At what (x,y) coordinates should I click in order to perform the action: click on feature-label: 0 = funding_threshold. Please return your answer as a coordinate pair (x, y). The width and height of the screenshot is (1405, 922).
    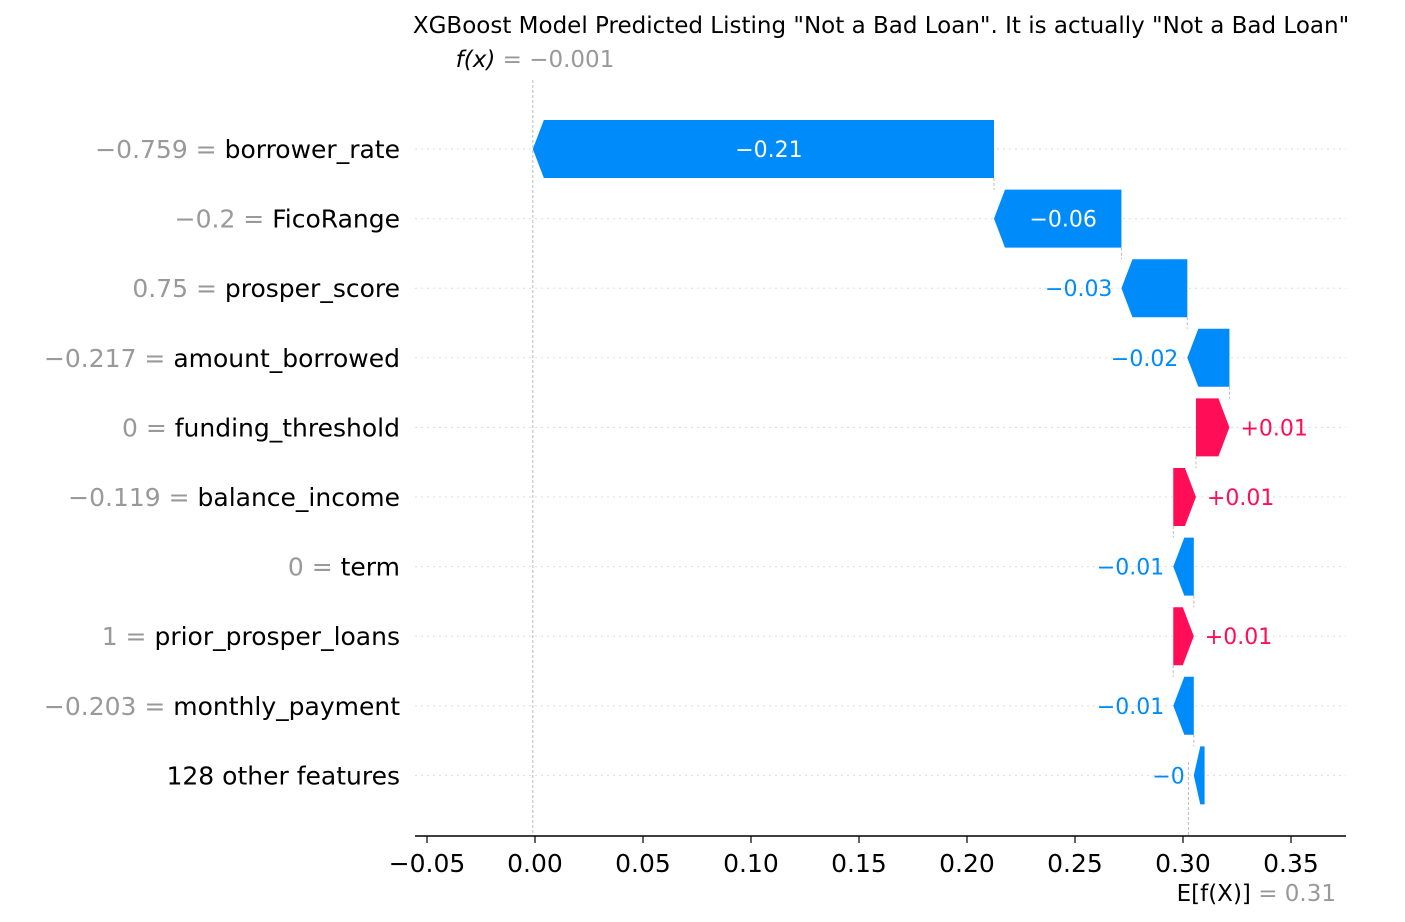
    Looking at the image, I should click on (261, 427).